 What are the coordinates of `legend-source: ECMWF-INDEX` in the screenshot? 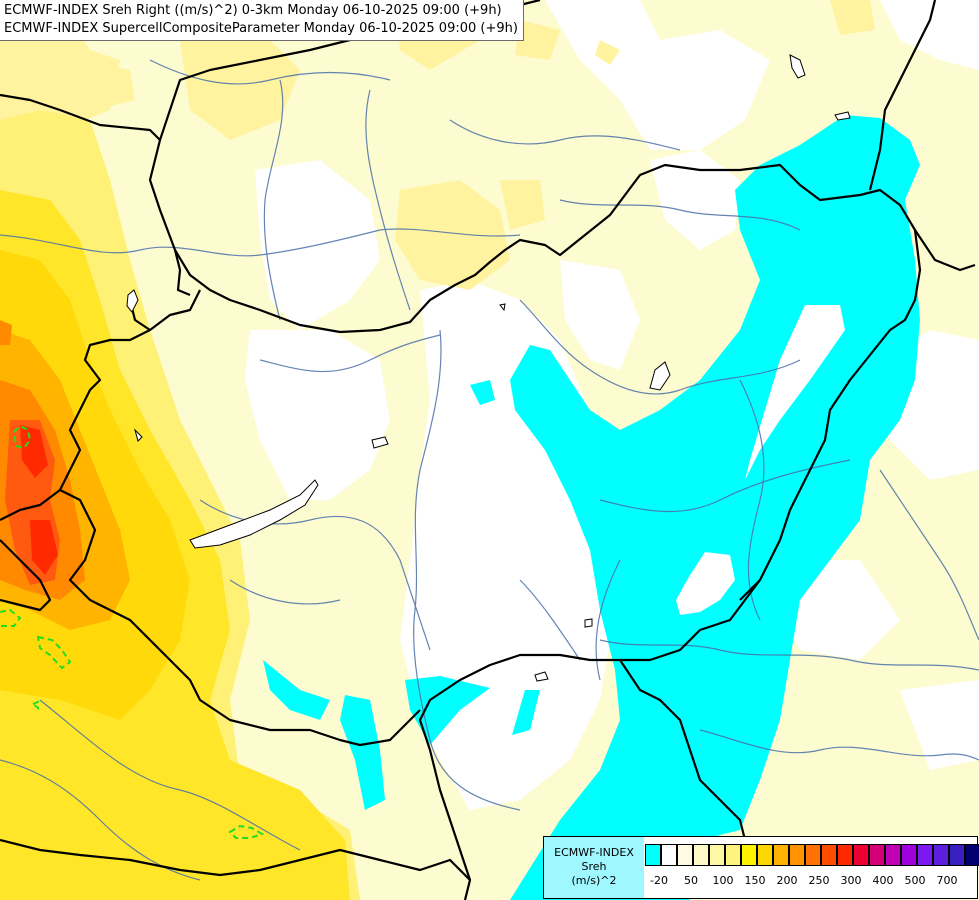 It's located at (594, 852).